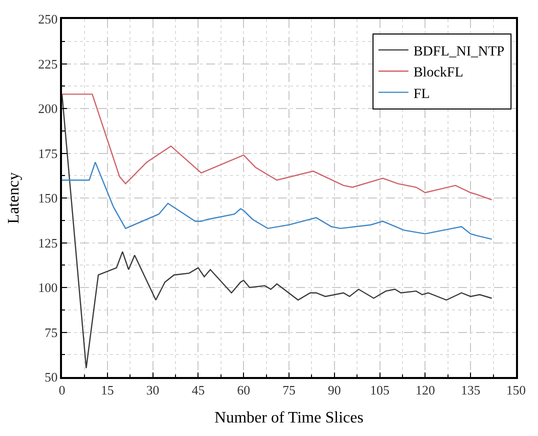 This screenshot has height=436, width=538. Describe the element at coordinates (107, 390) in the screenshot. I see `x-tick-label: 15` at that location.